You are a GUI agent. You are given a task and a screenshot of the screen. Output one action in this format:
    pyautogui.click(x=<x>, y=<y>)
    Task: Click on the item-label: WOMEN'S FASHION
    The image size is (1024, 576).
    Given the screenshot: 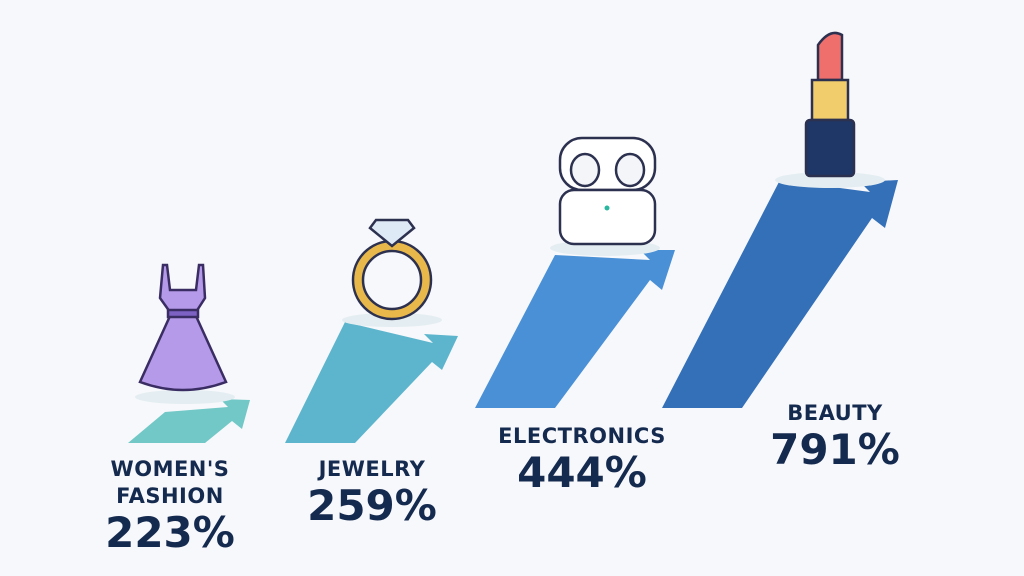 What is the action you would take?
    pyautogui.click(x=170, y=482)
    